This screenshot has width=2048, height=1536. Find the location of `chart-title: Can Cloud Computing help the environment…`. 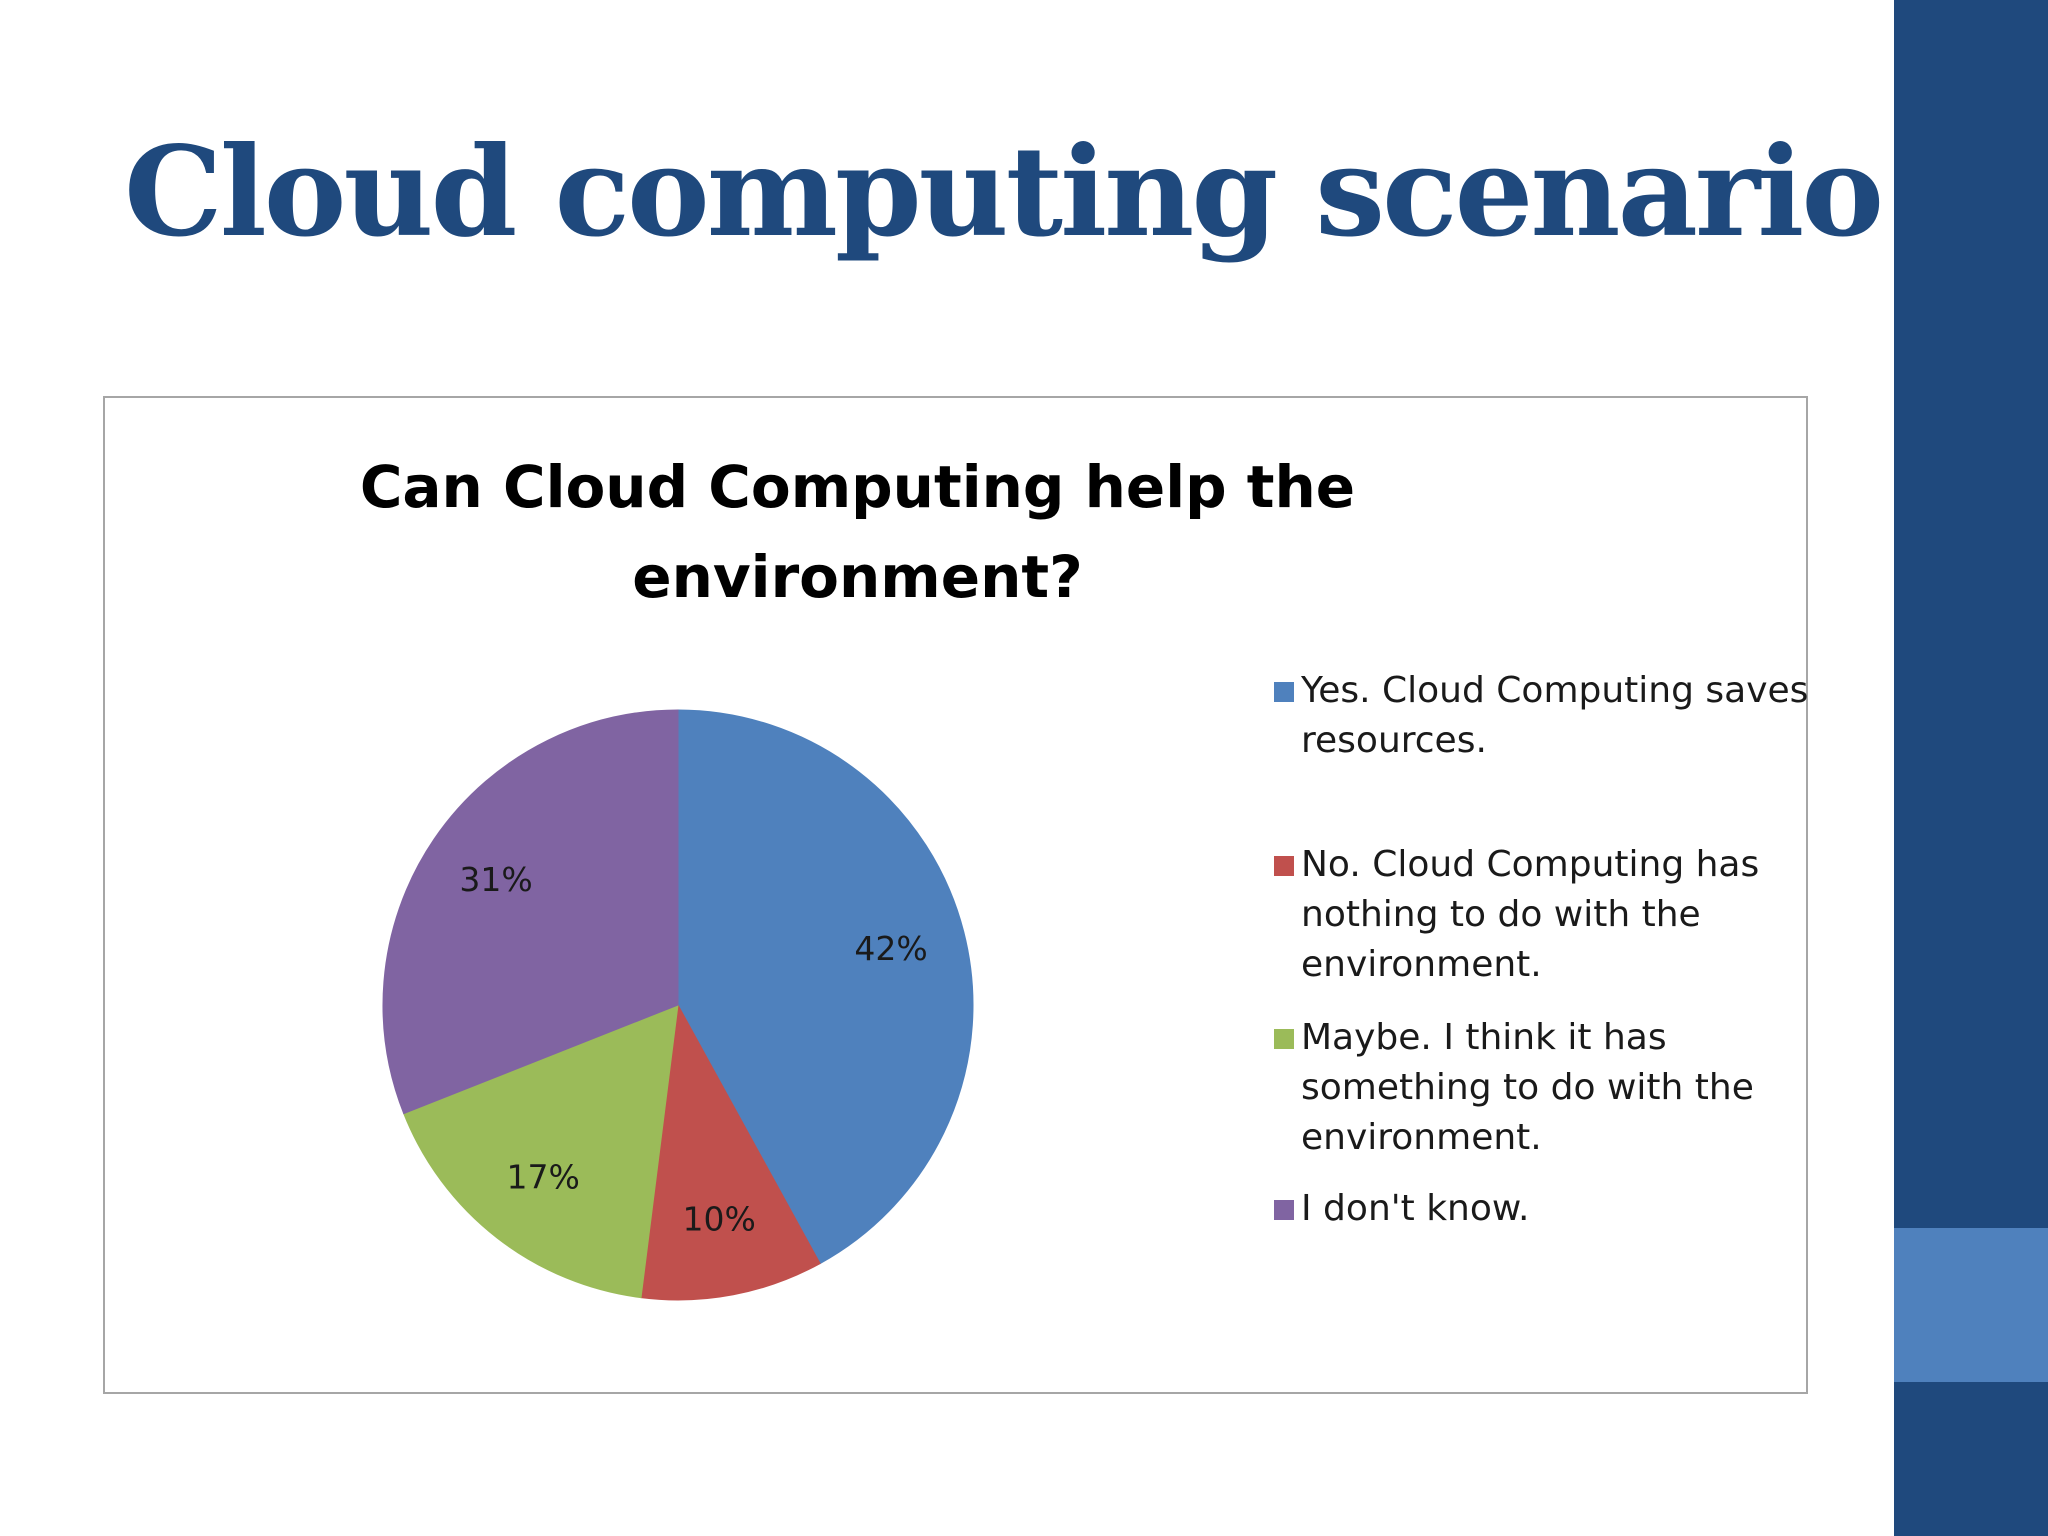

chart-title: Can Cloud Computing help the environment… is located at coordinates (957, 532).